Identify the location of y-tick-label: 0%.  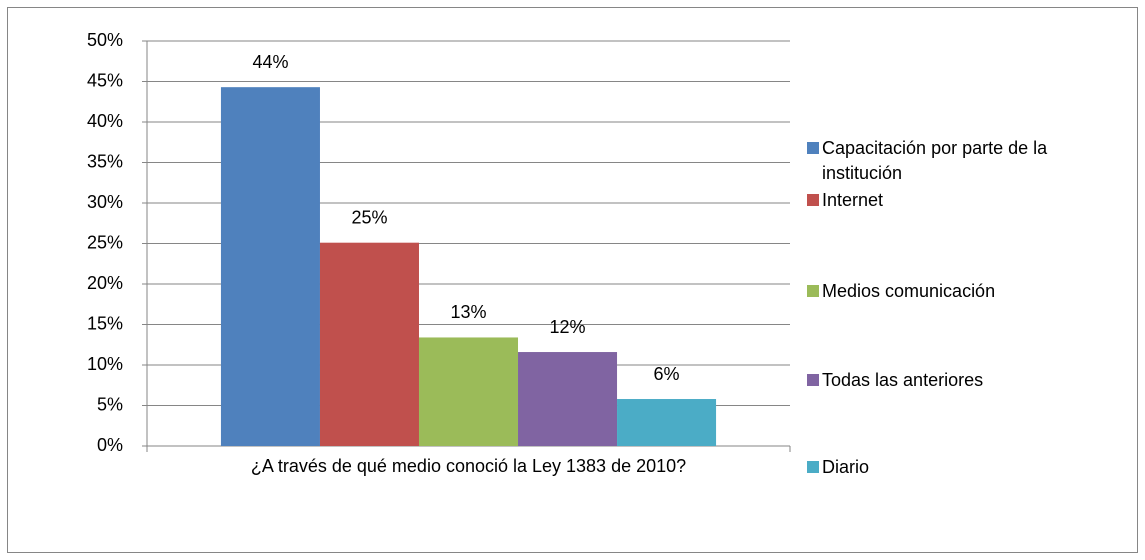
(110, 445).